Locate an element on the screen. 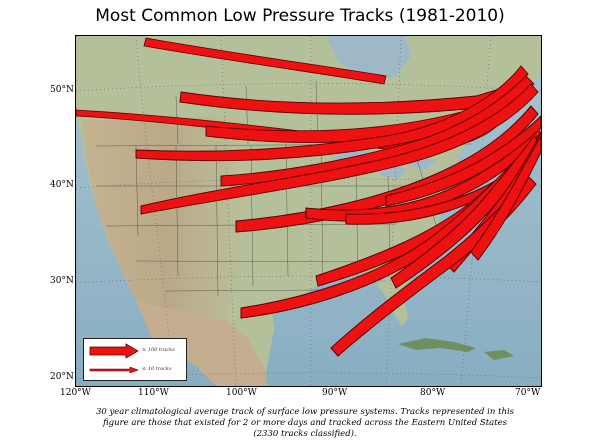 This screenshot has width=600, height=440. thin-track-swatch is located at coordinates (114, 370).